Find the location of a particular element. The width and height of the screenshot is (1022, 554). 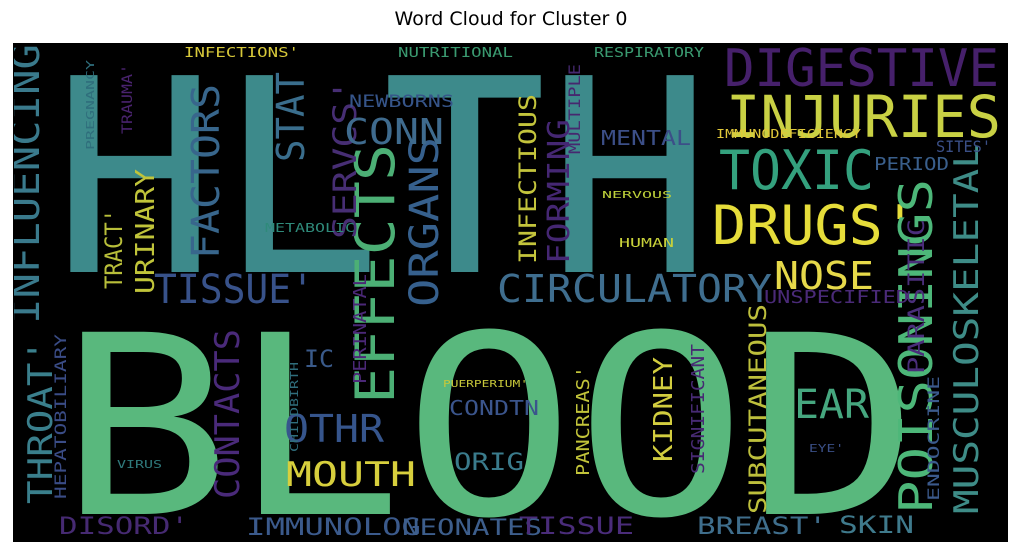

word-human: HUMAN is located at coordinates (646, 243).